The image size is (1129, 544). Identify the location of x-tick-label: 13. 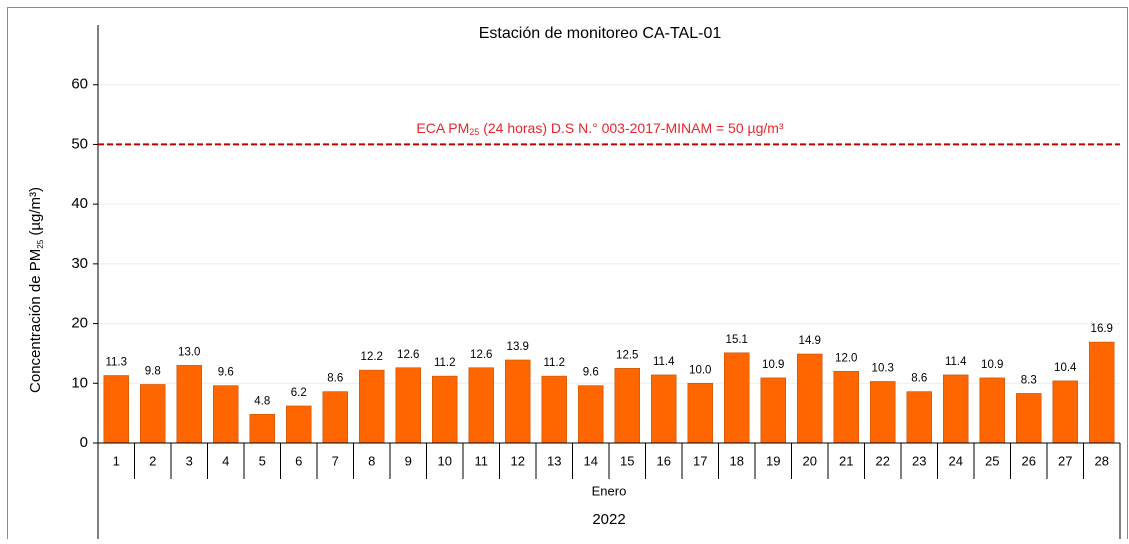
(554, 460).